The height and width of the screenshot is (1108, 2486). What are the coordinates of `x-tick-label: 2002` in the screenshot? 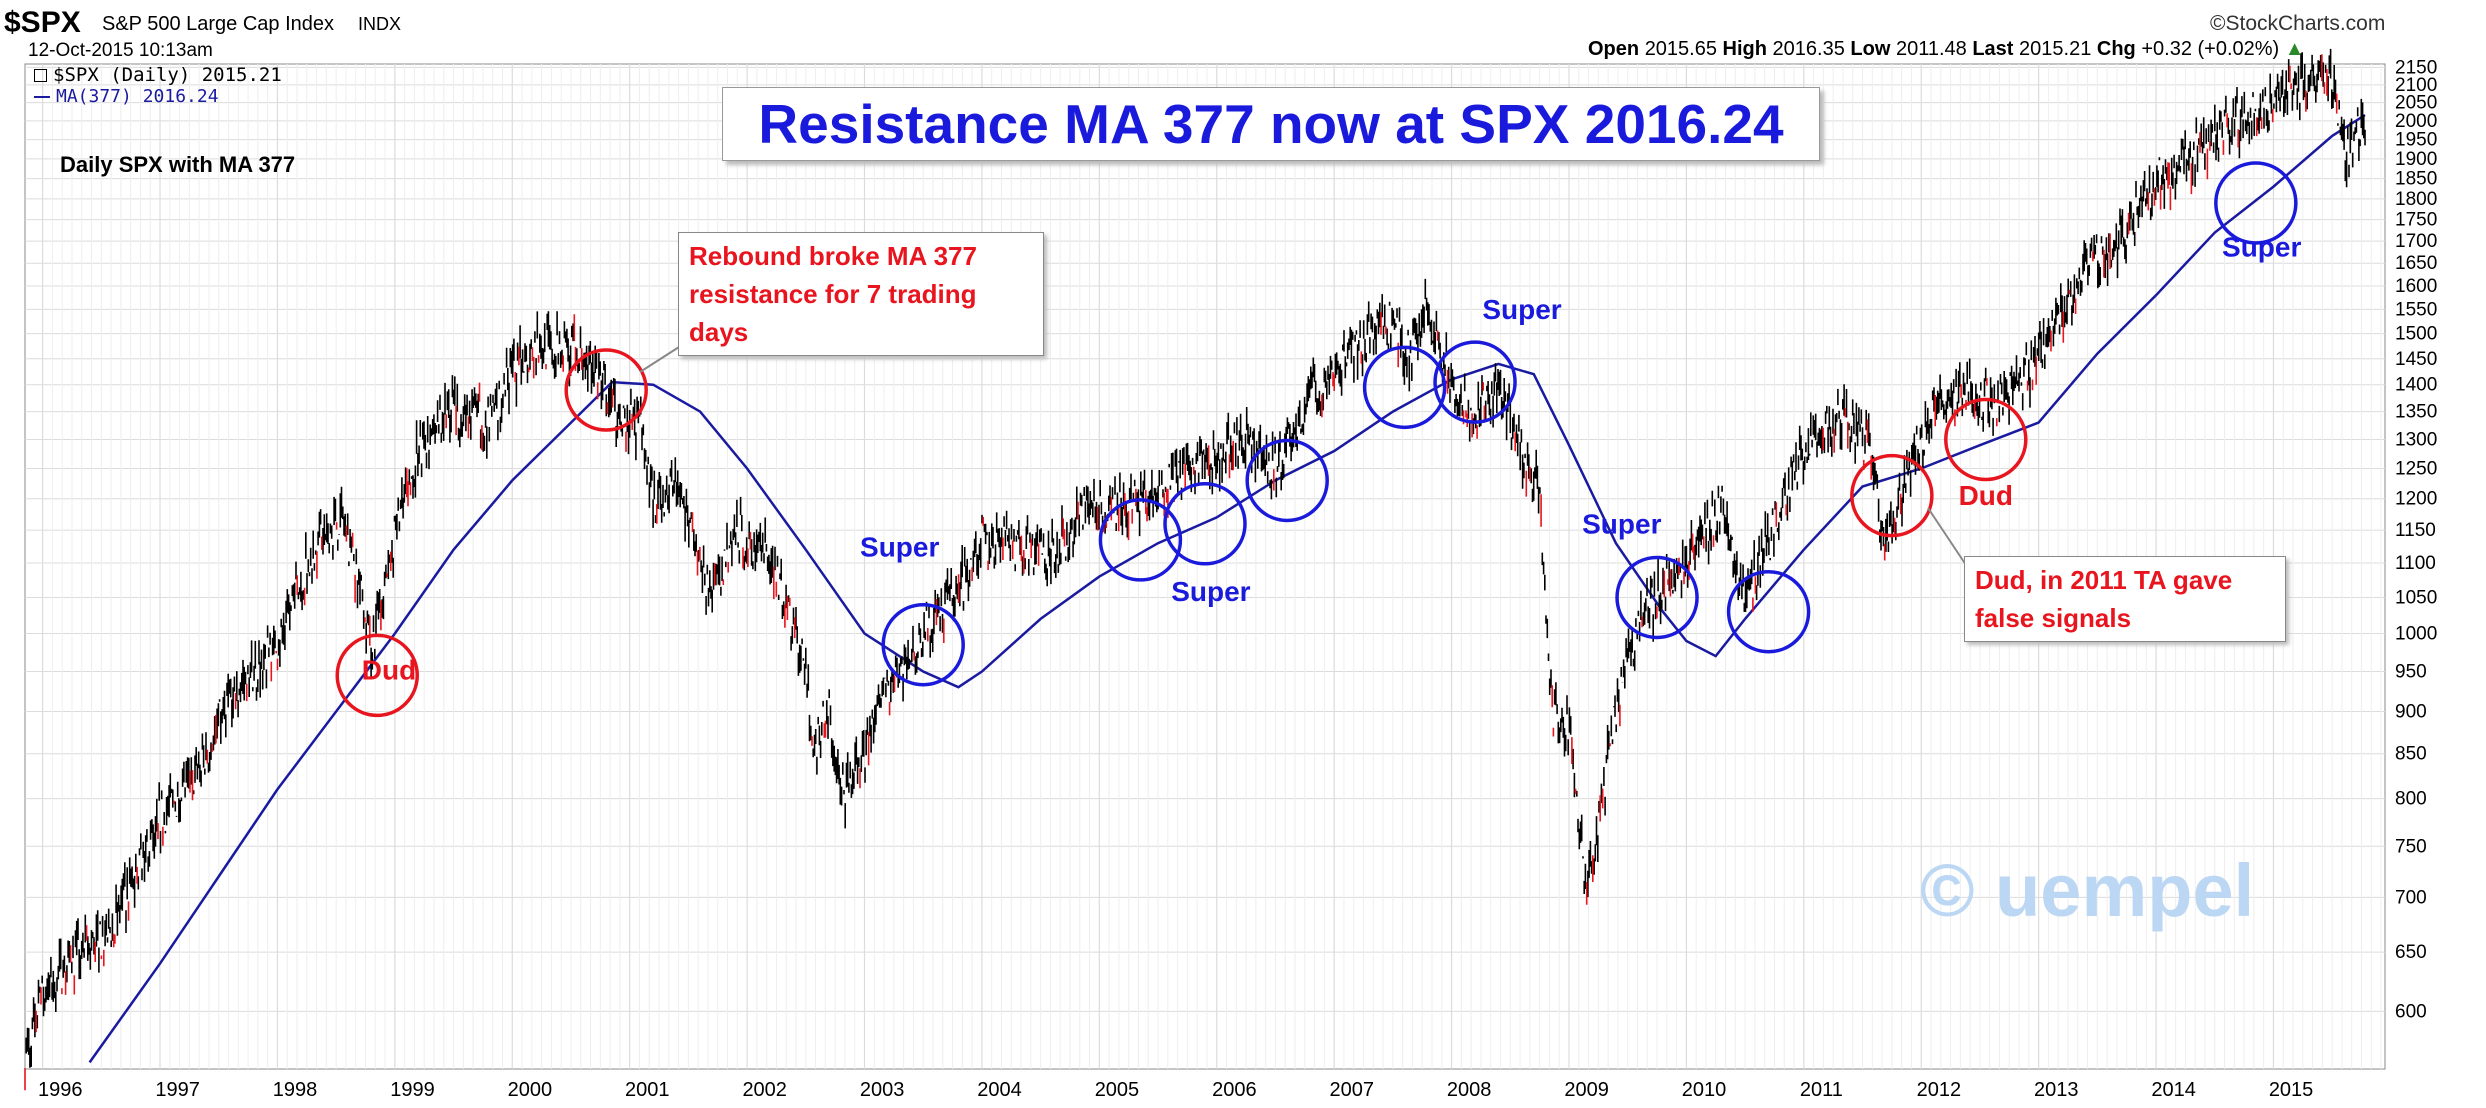 It's located at (764, 1090).